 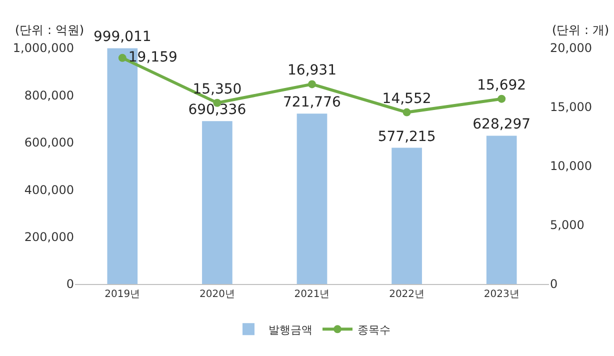 I want to click on data-label: 19,159, so click(x=153, y=57).